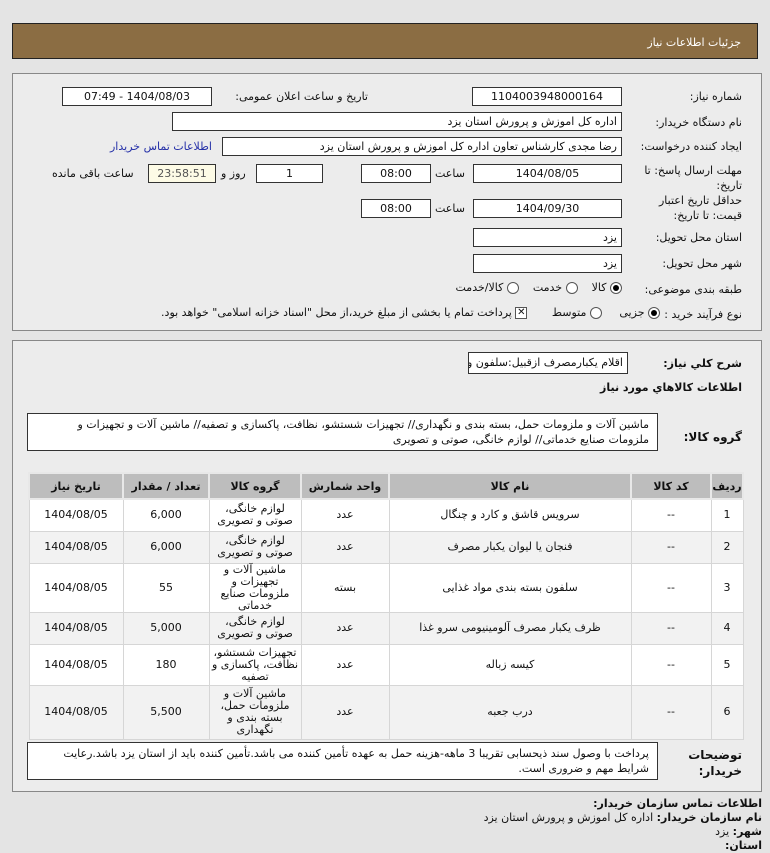 The image size is (770, 853). I want to click on notes-label: توضیحات خریدار:, so click(715, 763).